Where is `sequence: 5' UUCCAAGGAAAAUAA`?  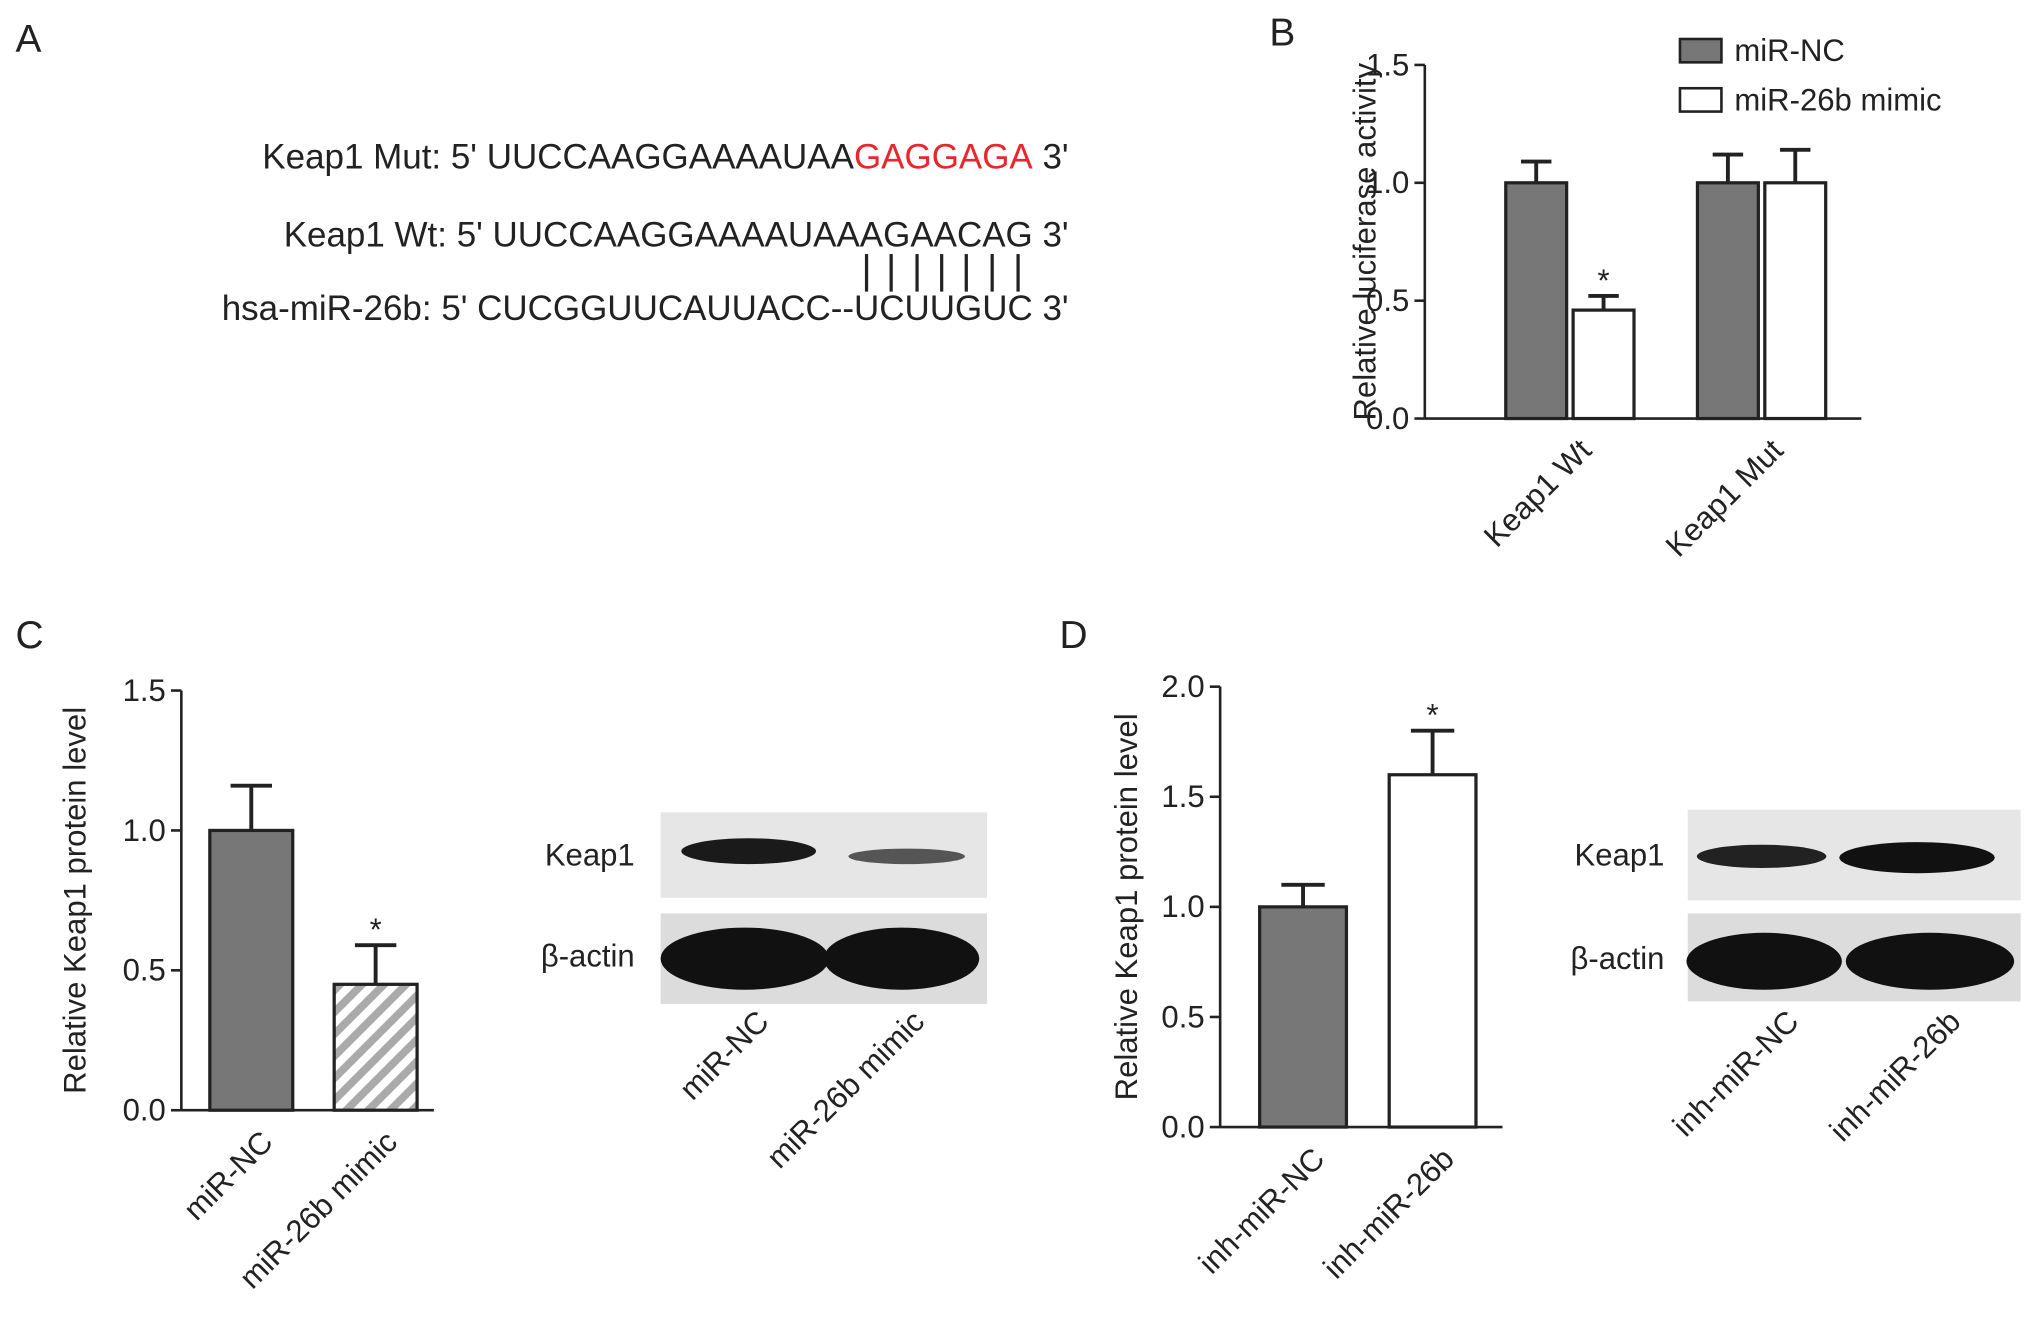
sequence: 5' UUCCAAGGAAAAUAA is located at coordinates (653, 157).